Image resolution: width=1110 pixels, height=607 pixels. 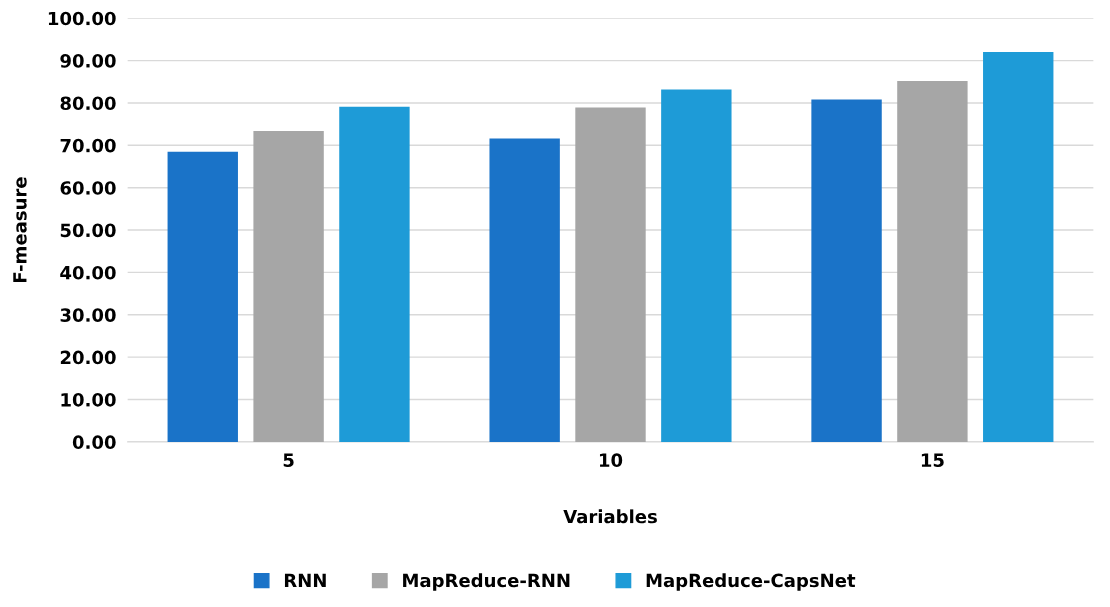 I want to click on y-tick-label: 50.00, so click(x=88, y=230).